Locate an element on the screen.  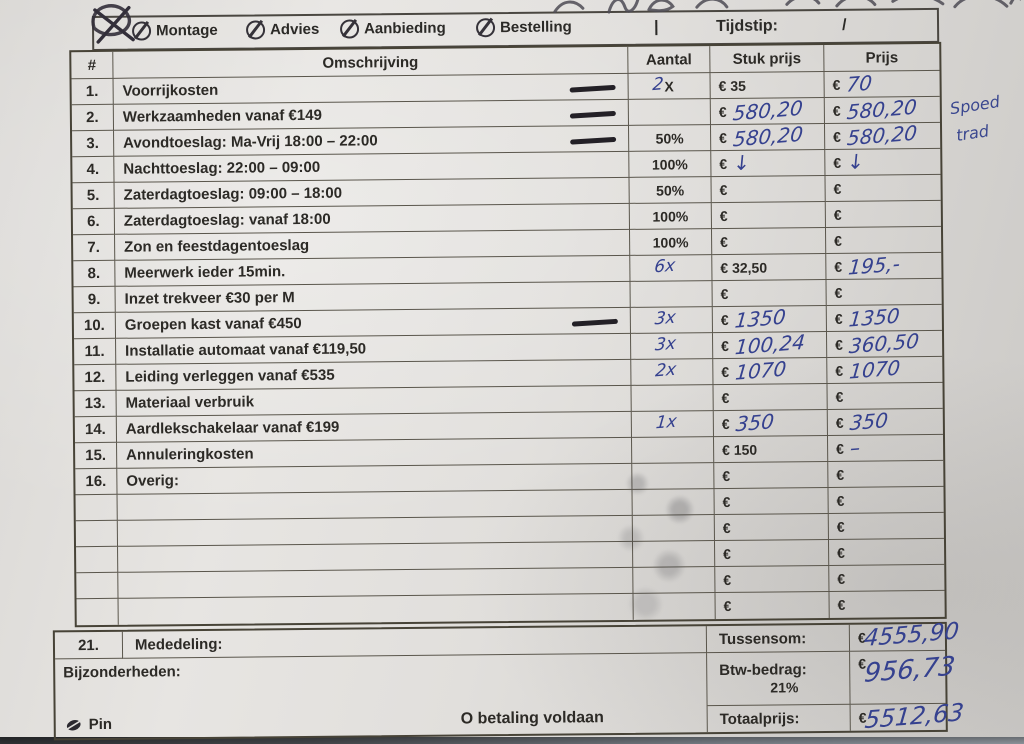
row-description-text: Inzet trekveer €30 per M is located at coordinates (209, 298).